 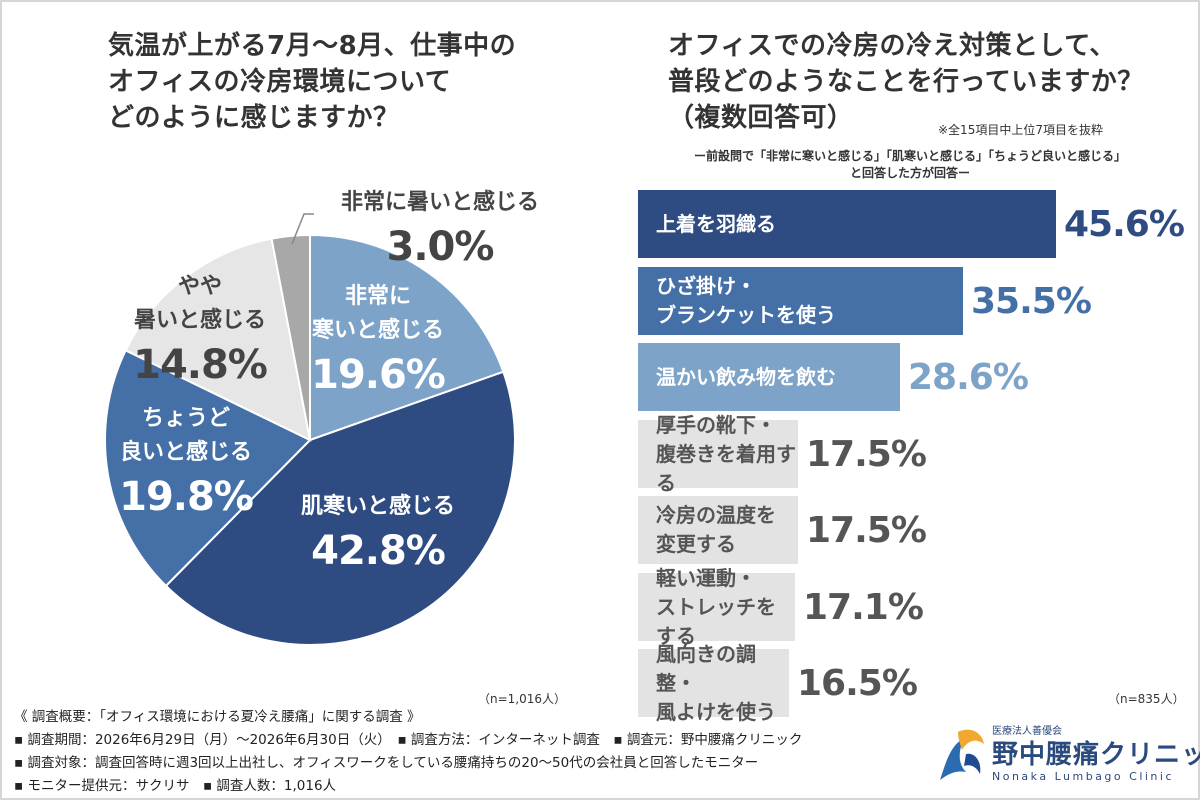 I want to click on pie-slice-name: 肌寒いと感じる, so click(x=377, y=506).